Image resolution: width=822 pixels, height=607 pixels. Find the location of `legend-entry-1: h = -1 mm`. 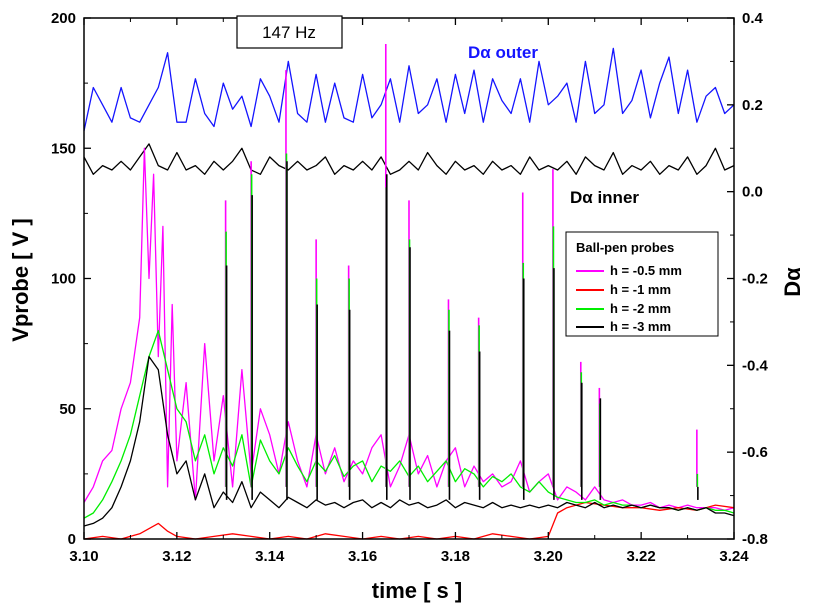

legend-entry-1: h = -1 mm is located at coordinates (640, 289).